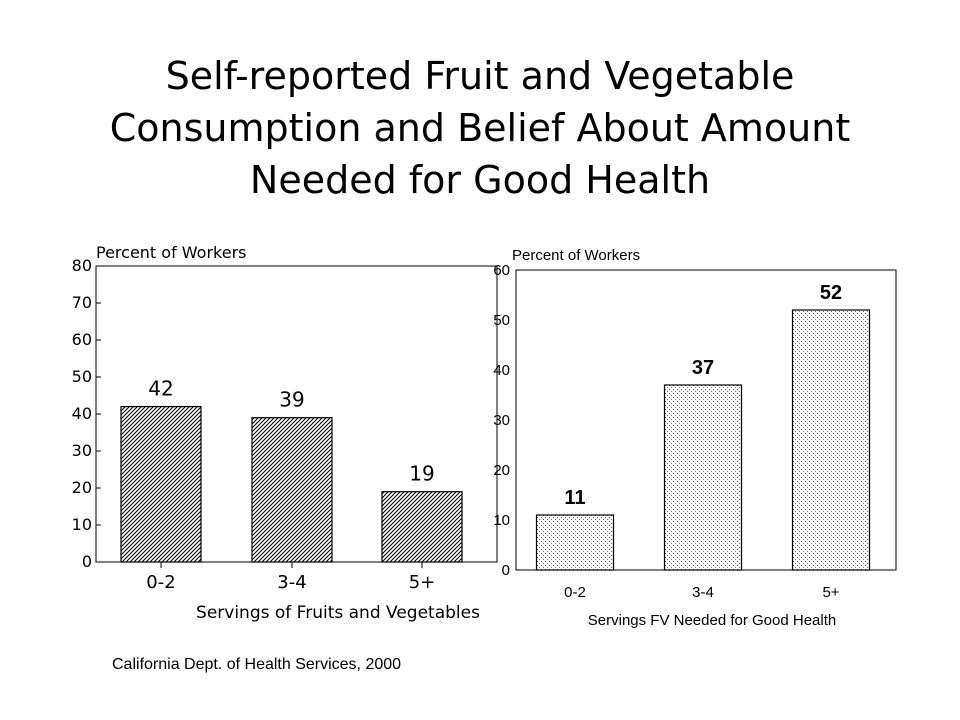 This screenshot has height=720, width=960. What do you see at coordinates (82, 265) in the screenshot?
I see `y-tick-label: 80` at bounding box center [82, 265].